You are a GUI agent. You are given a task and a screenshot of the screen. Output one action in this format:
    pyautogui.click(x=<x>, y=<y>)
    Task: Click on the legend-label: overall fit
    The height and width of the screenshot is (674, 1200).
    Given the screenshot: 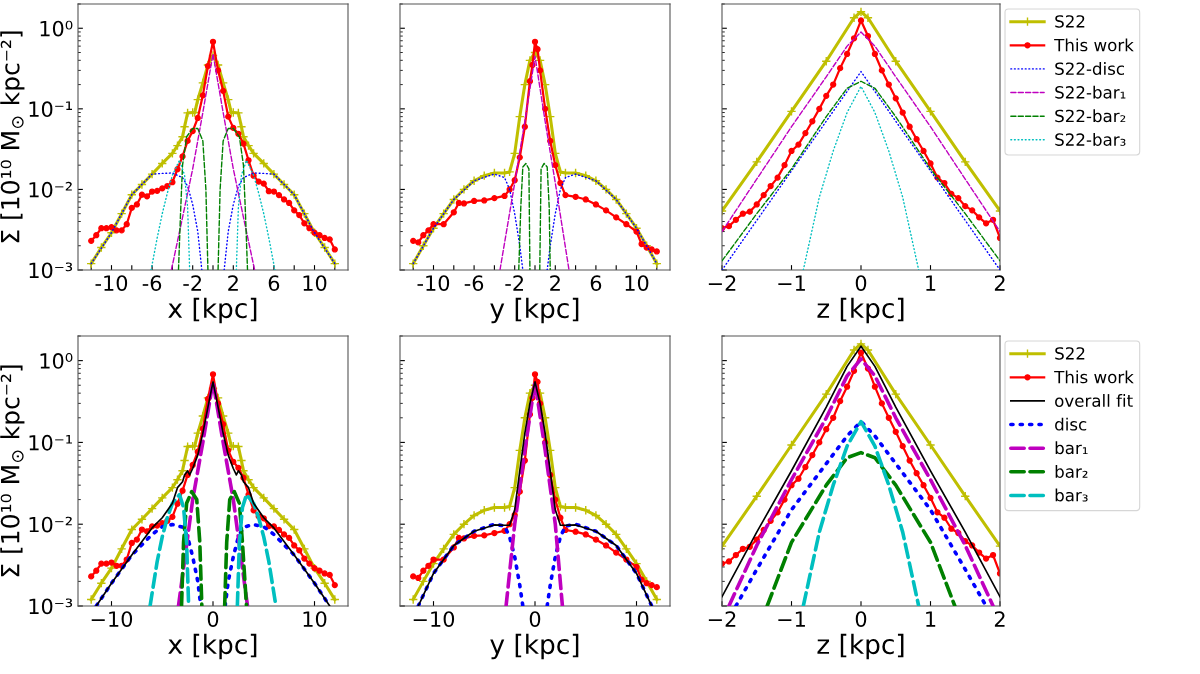 What is the action you would take?
    pyautogui.click(x=1094, y=400)
    